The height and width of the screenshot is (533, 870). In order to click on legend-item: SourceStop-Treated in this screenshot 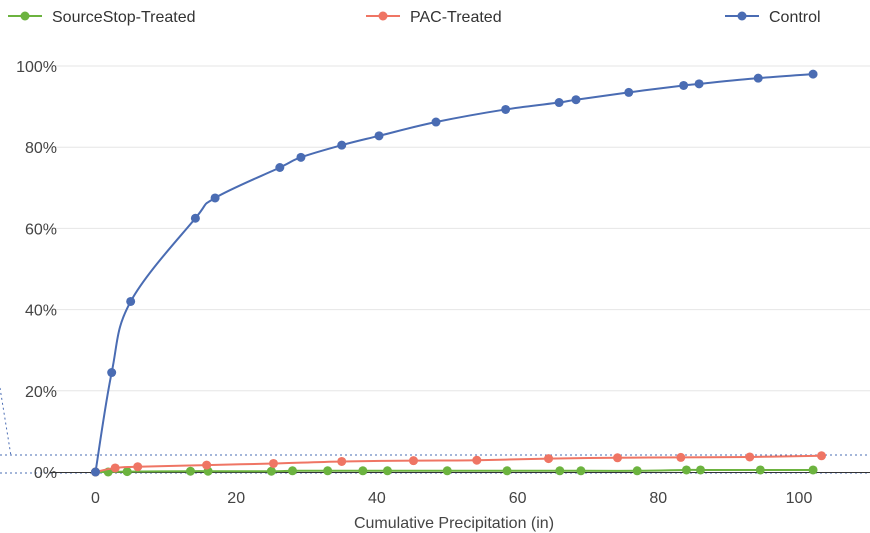, I will do `click(101, 17)`.